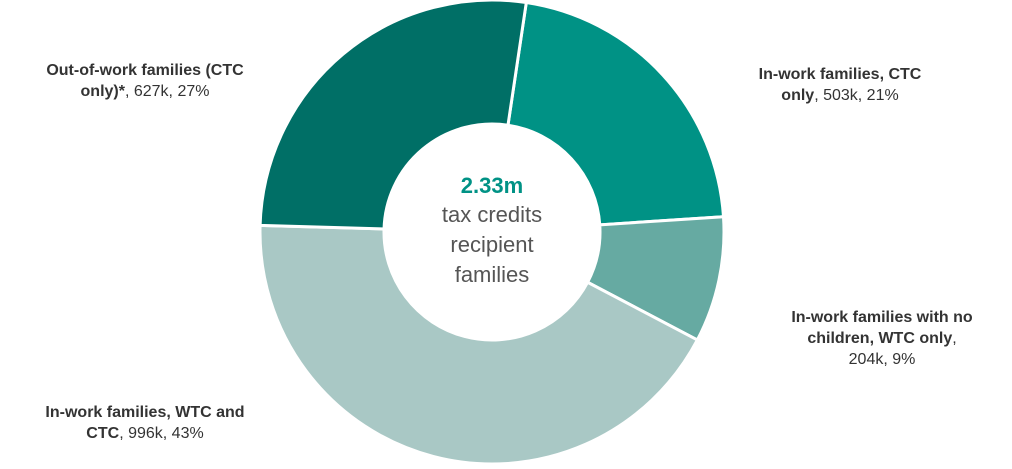  Describe the element at coordinates (954, 338) in the screenshot. I see `slice-label-comma: ,` at that location.